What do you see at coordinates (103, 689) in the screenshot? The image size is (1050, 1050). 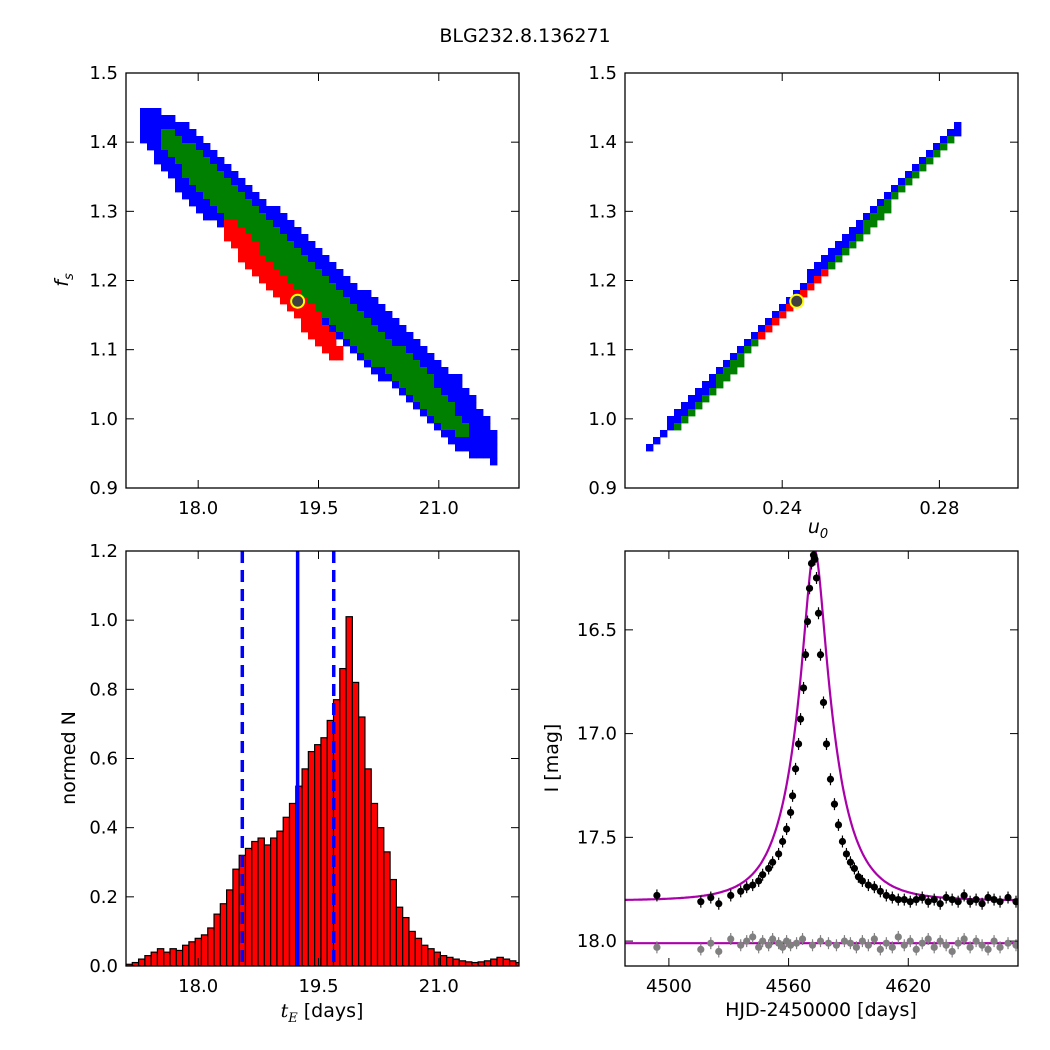 I see `y-tick-label: 0.8` at bounding box center [103, 689].